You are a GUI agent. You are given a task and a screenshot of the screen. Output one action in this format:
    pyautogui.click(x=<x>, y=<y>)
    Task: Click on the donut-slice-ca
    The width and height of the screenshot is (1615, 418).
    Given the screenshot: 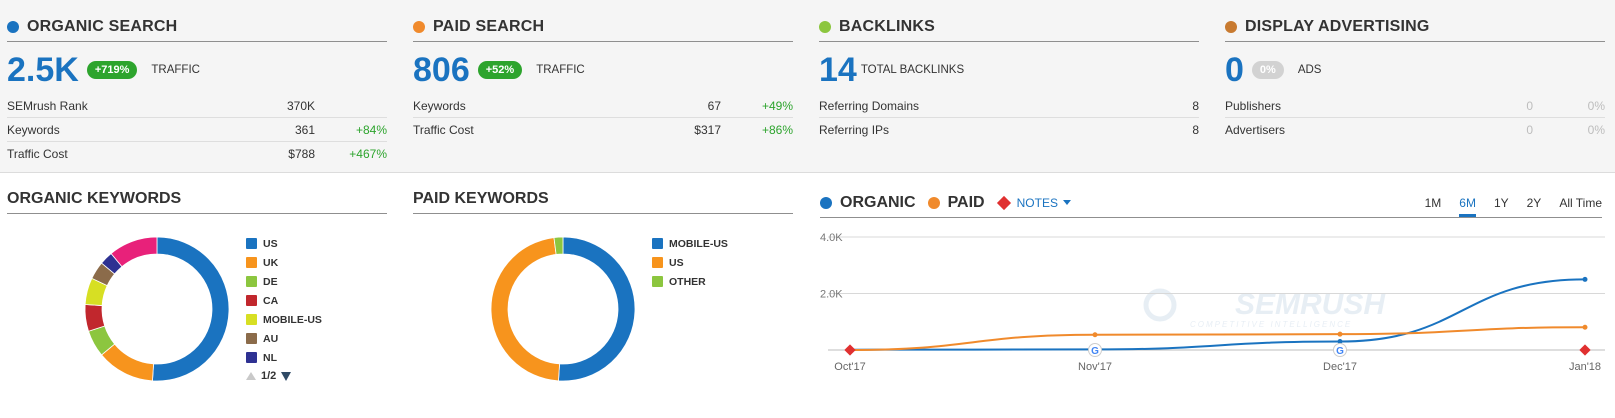 What is the action you would take?
    pyautogui.click(x=95, y=318)
    